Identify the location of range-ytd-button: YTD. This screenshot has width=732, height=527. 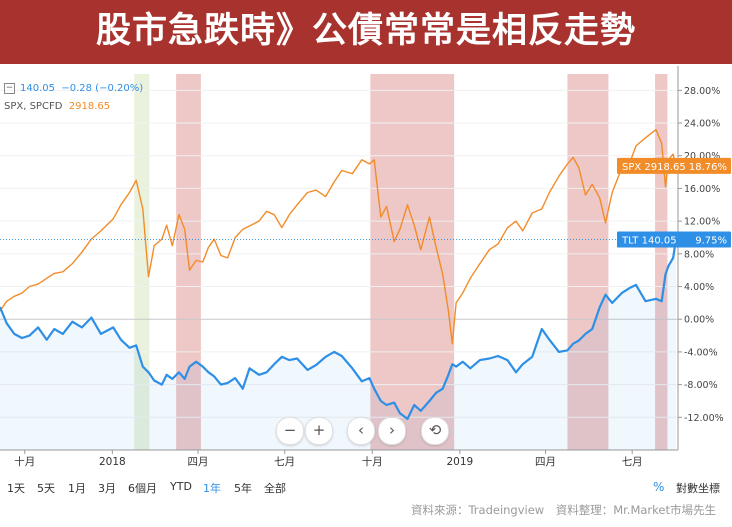
(181, 486).